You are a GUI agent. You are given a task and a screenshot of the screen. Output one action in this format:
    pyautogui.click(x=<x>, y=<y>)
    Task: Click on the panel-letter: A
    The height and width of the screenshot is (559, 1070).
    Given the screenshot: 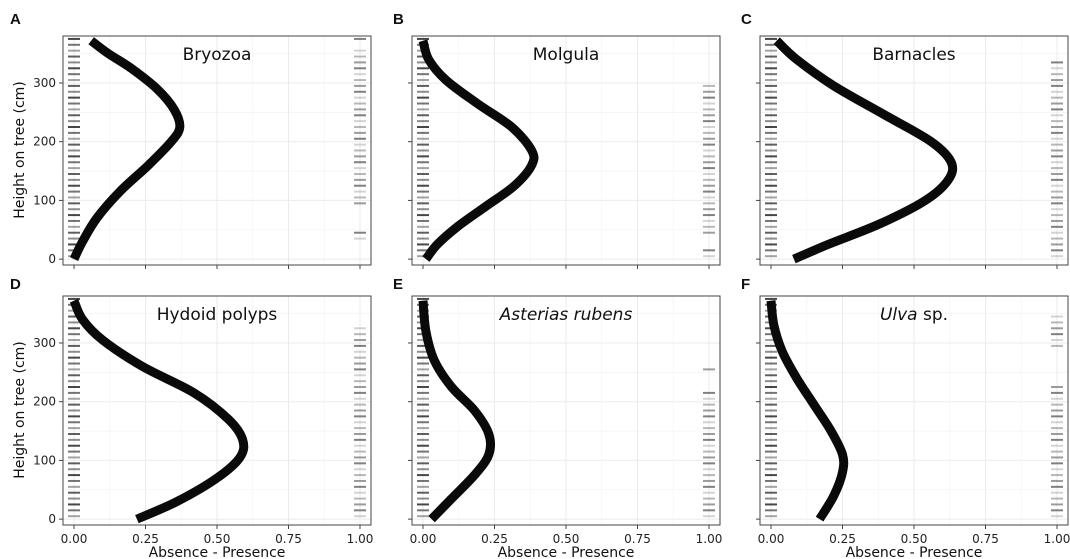 What is the action you would take?
    pyautogui.click(x=15, y=19)
    